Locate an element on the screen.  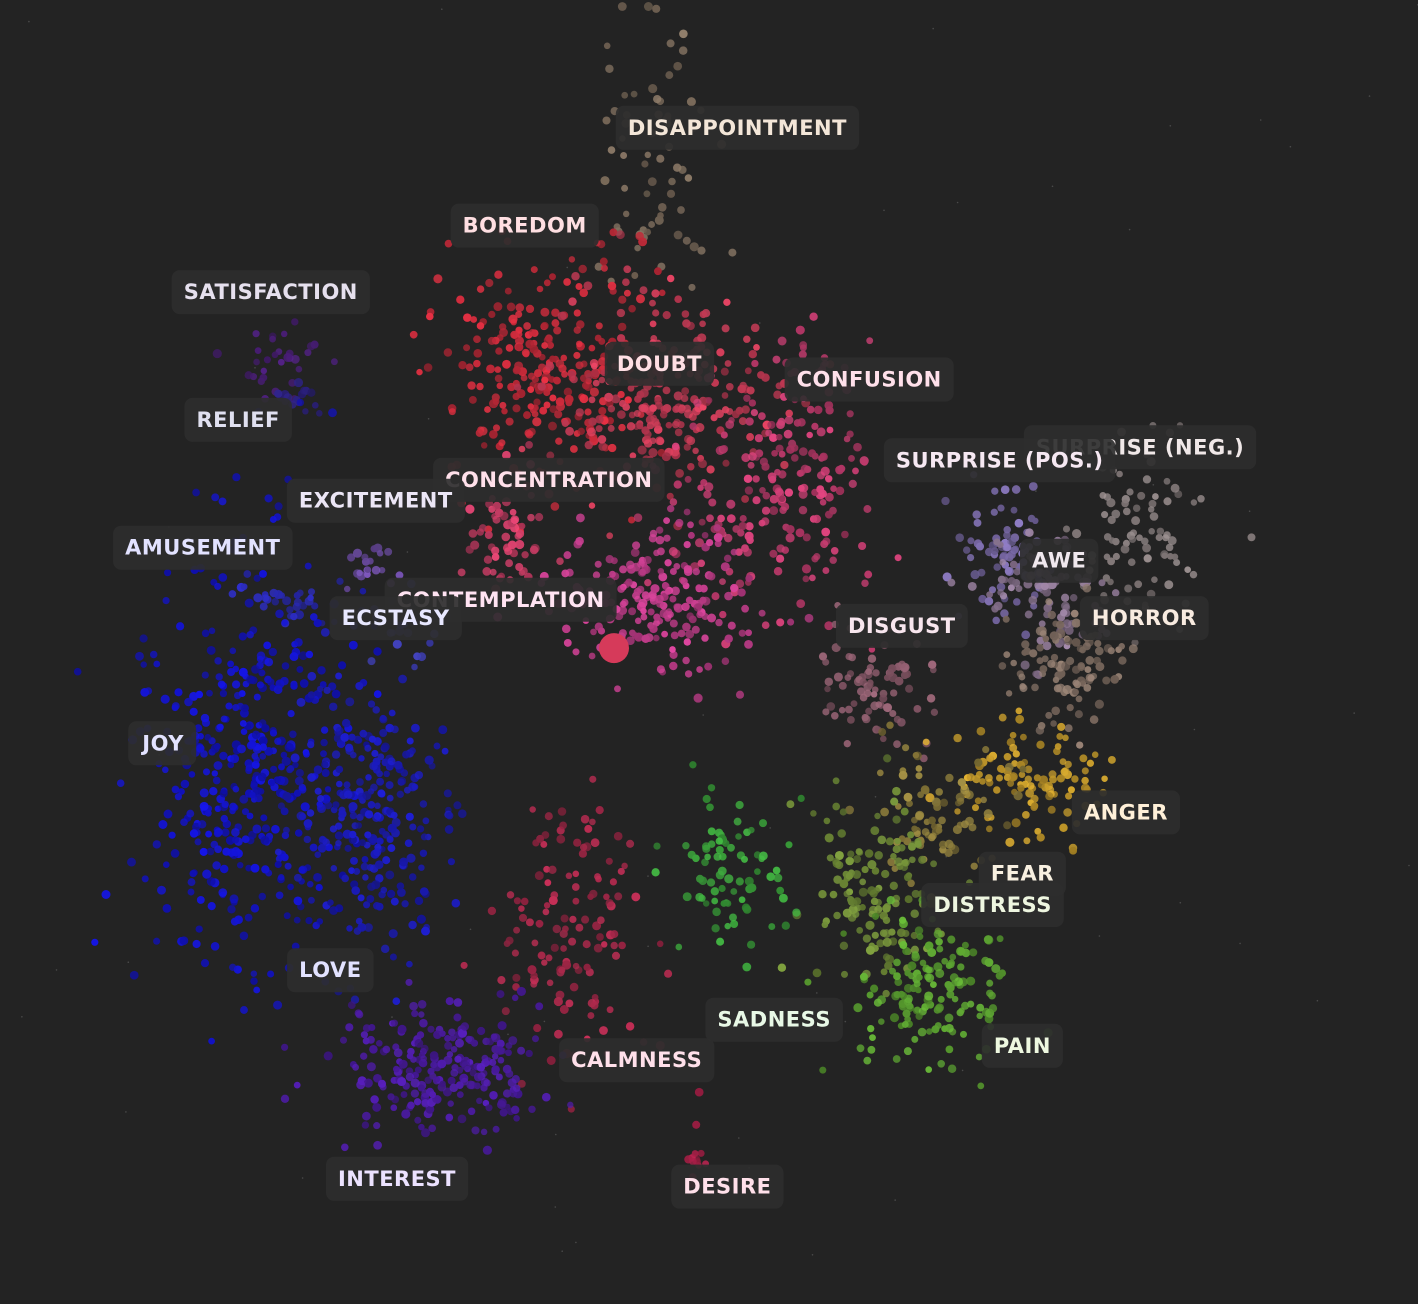
label-desire: DESIRE is located at coordinates (727, 1186).